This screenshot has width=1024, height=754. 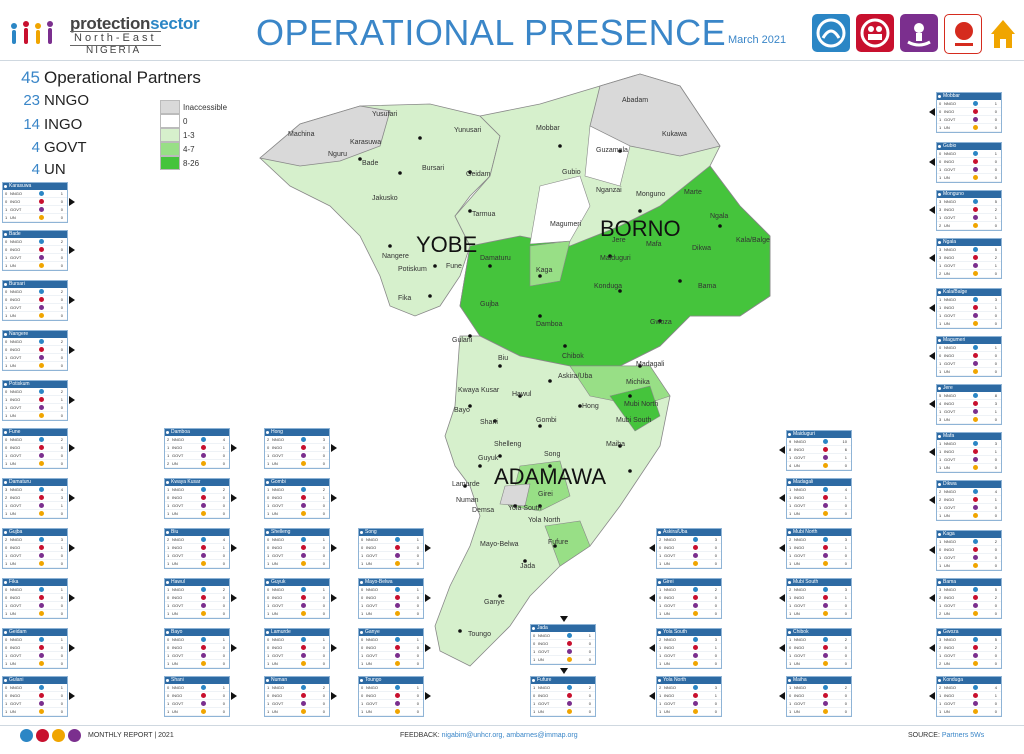 What do you see at coordinates (301, 134) in the screenshot?
I see `svg-text: Machina` at bounding box center [301, 134].